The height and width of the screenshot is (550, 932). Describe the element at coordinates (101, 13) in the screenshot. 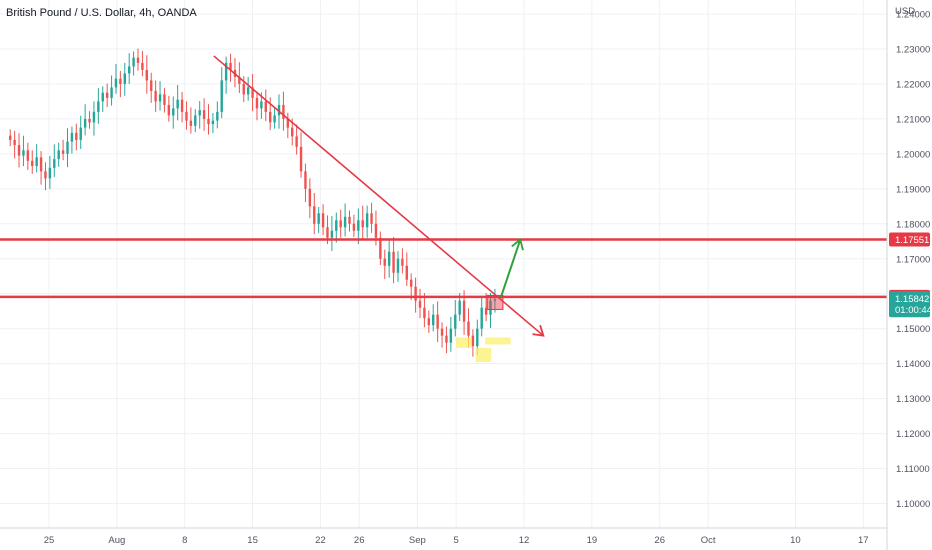

I see `chart-title: British Pound / U.S. Dollar, 4h, OANDA` at that location.